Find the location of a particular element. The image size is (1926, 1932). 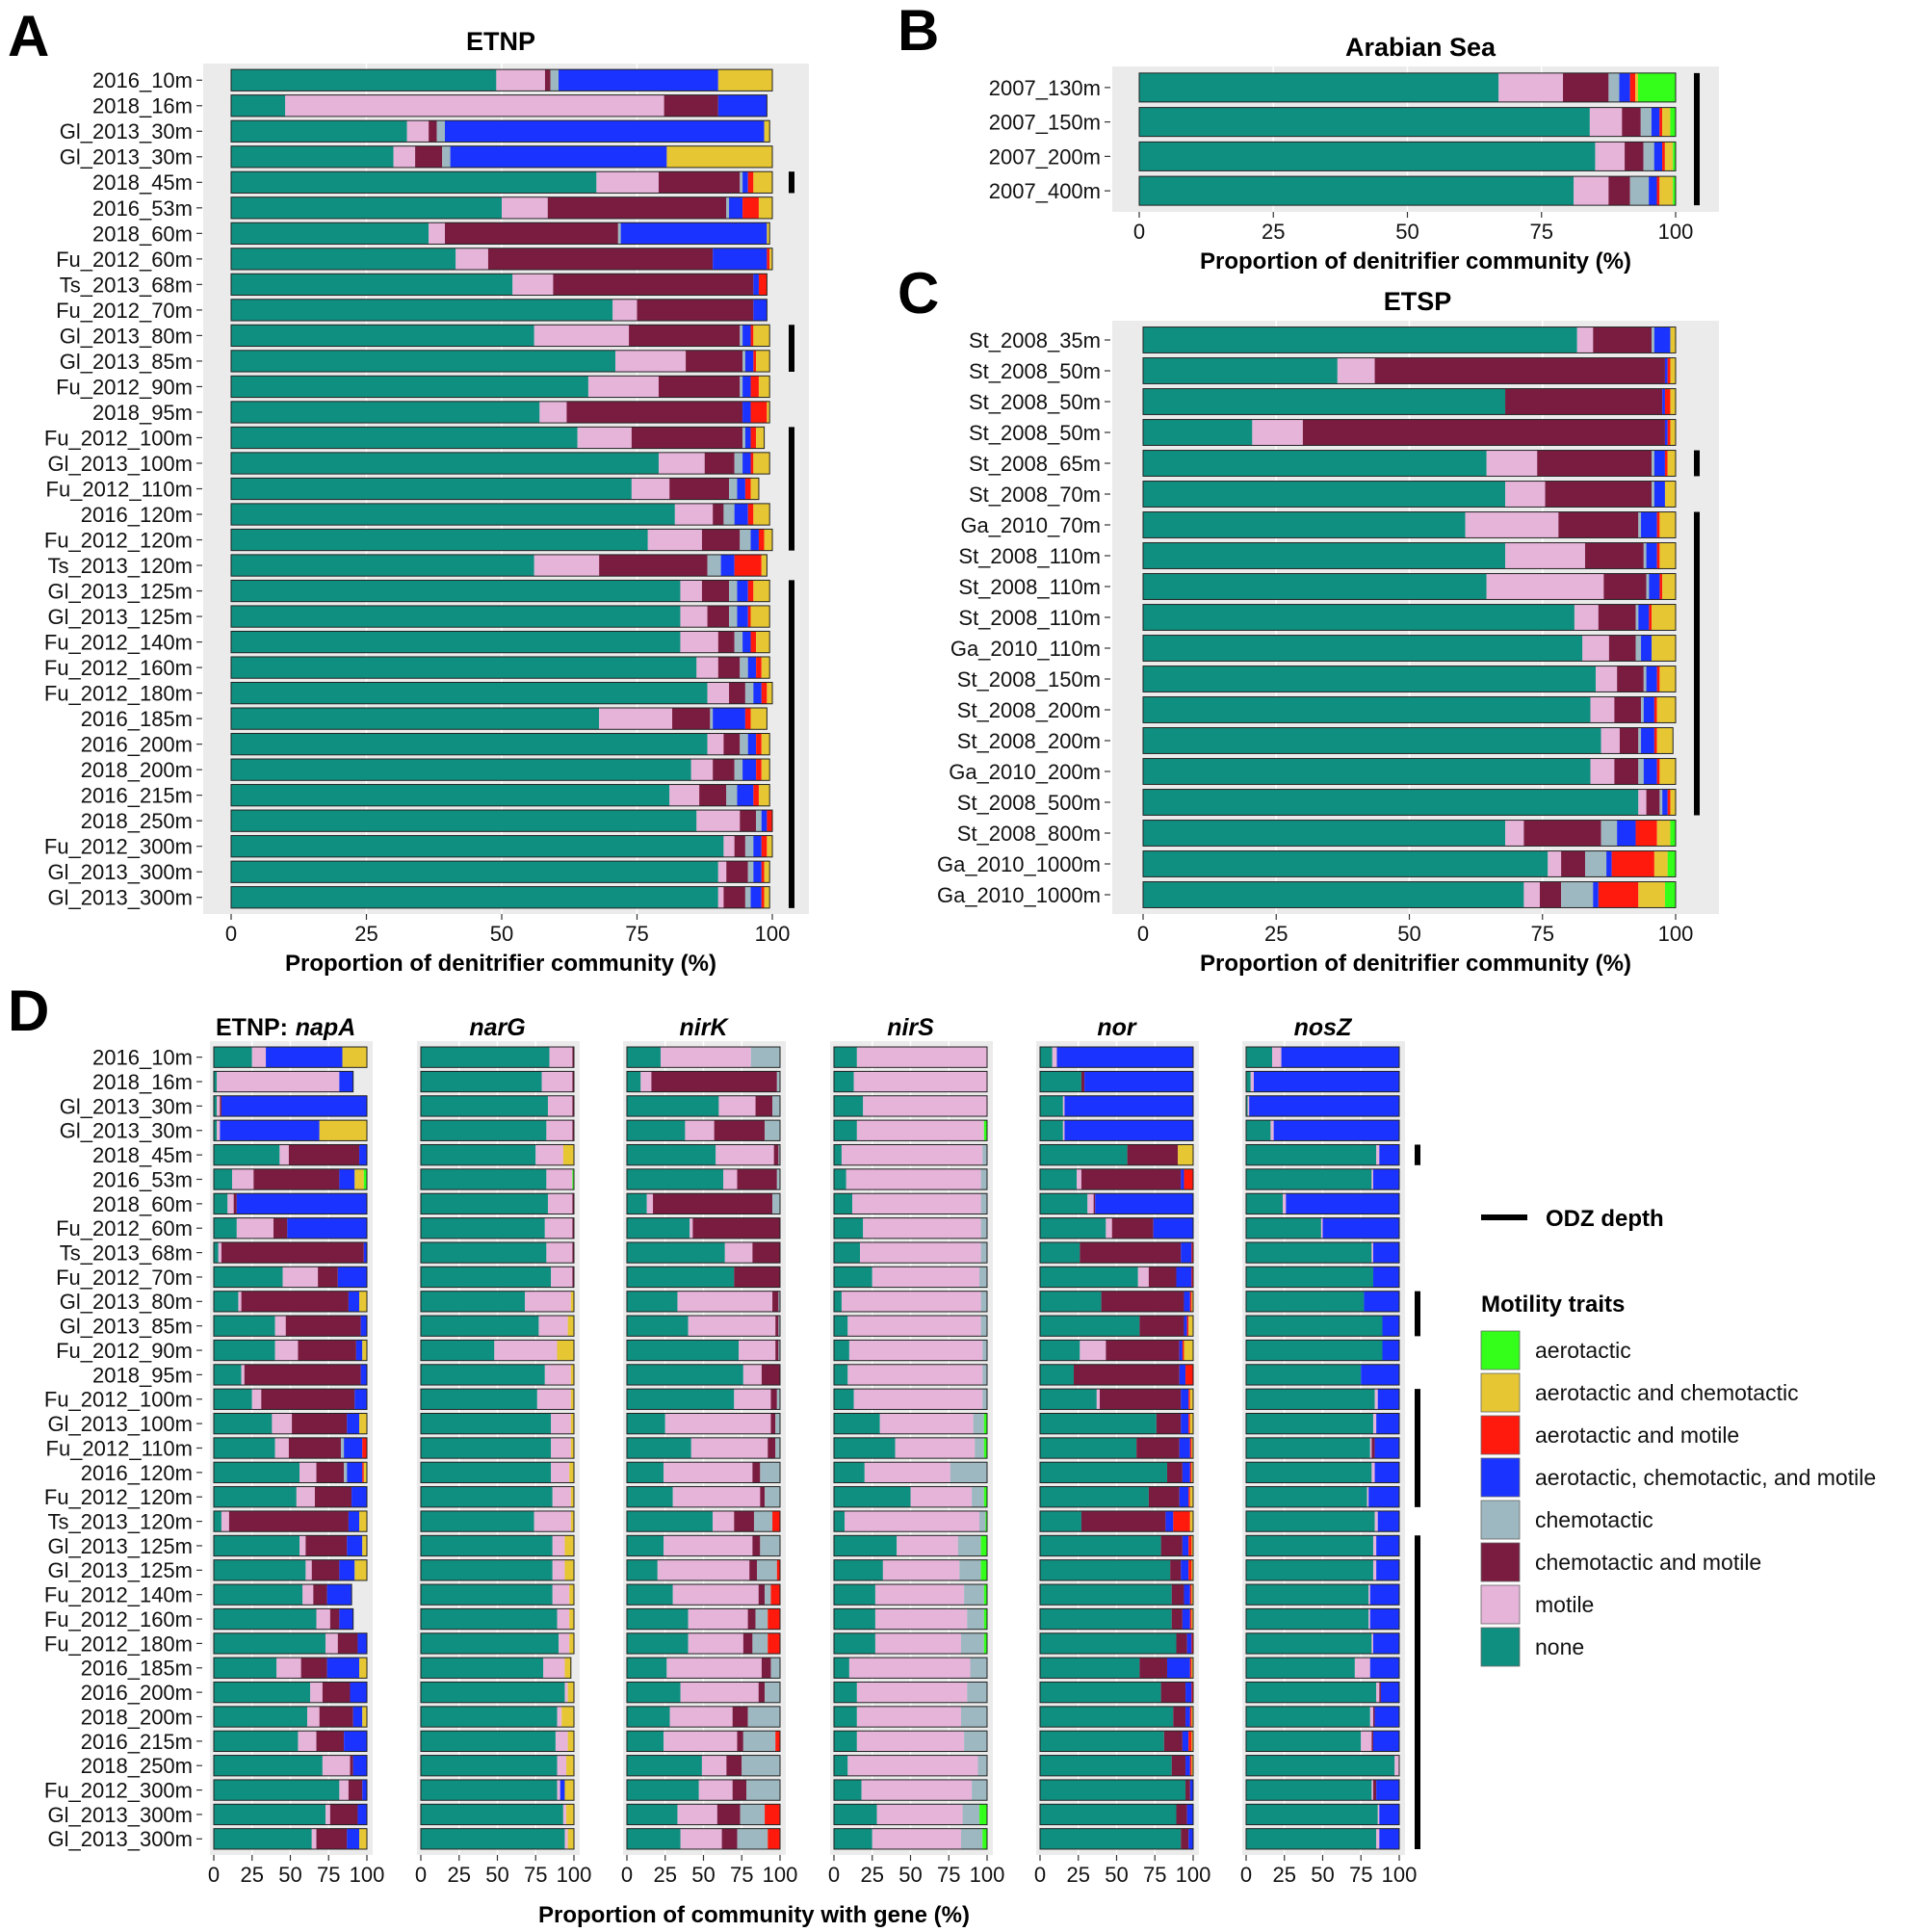

panel-d-nirK-bar-chemotactic-and-motile is located at coordinates (775, 1301).